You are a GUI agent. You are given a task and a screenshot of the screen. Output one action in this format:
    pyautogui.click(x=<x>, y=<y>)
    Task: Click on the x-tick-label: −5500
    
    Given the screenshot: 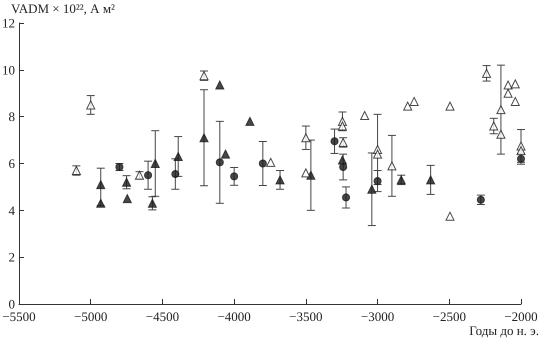 What is the action you would take?
    pyautogui.click(x=19, y=316)
    